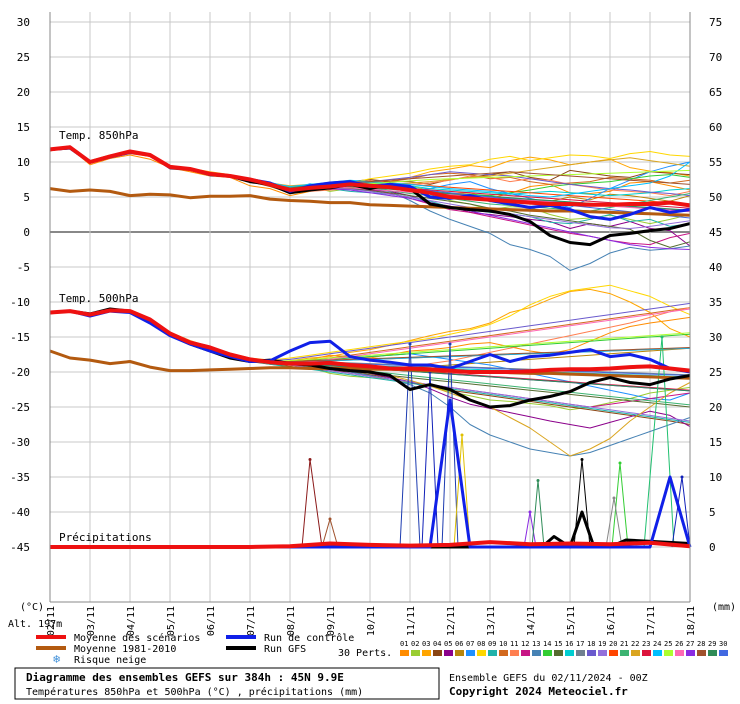 The width and height of the screenshot is (740, 704). Describe the element at coordinates (715, 337) in the screenshot. I see `y-tick-right: 30` at that location.